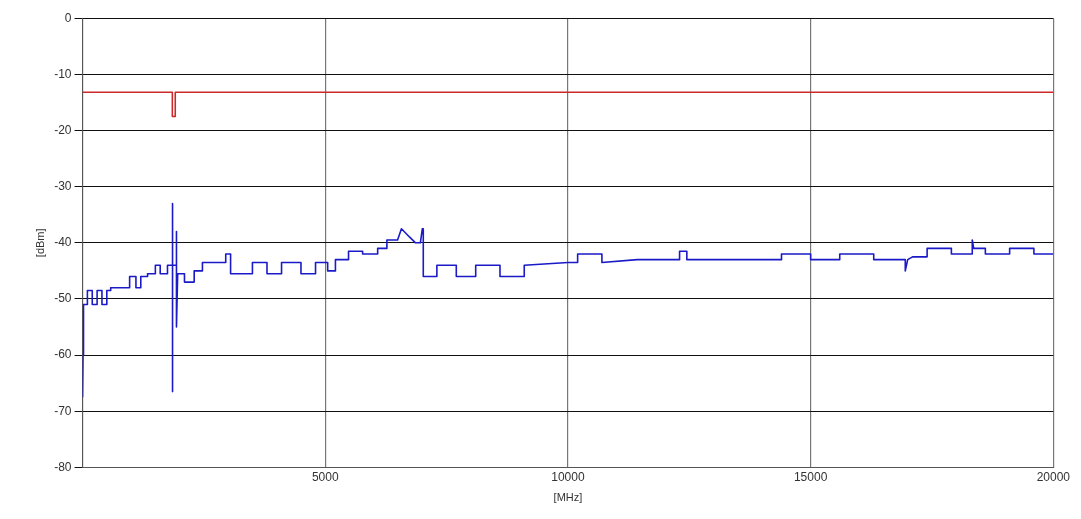 The image size is (1081, 519). Describe the element at coordinates (39, 243) in the screenshot. I see `y-axis-title: [dBm]` at that location.